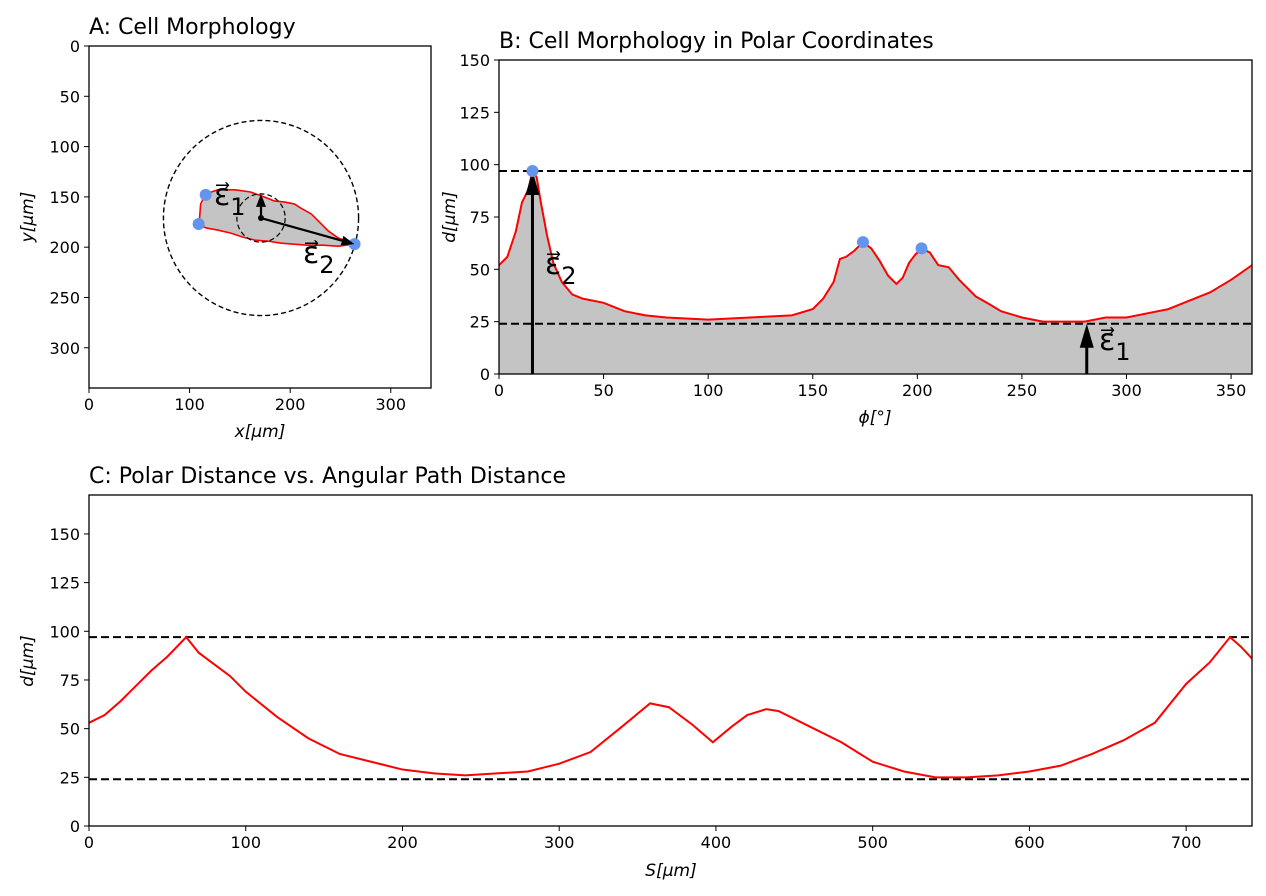  I want to click on panel-a-xtick-label: 0, so click(89, 404).